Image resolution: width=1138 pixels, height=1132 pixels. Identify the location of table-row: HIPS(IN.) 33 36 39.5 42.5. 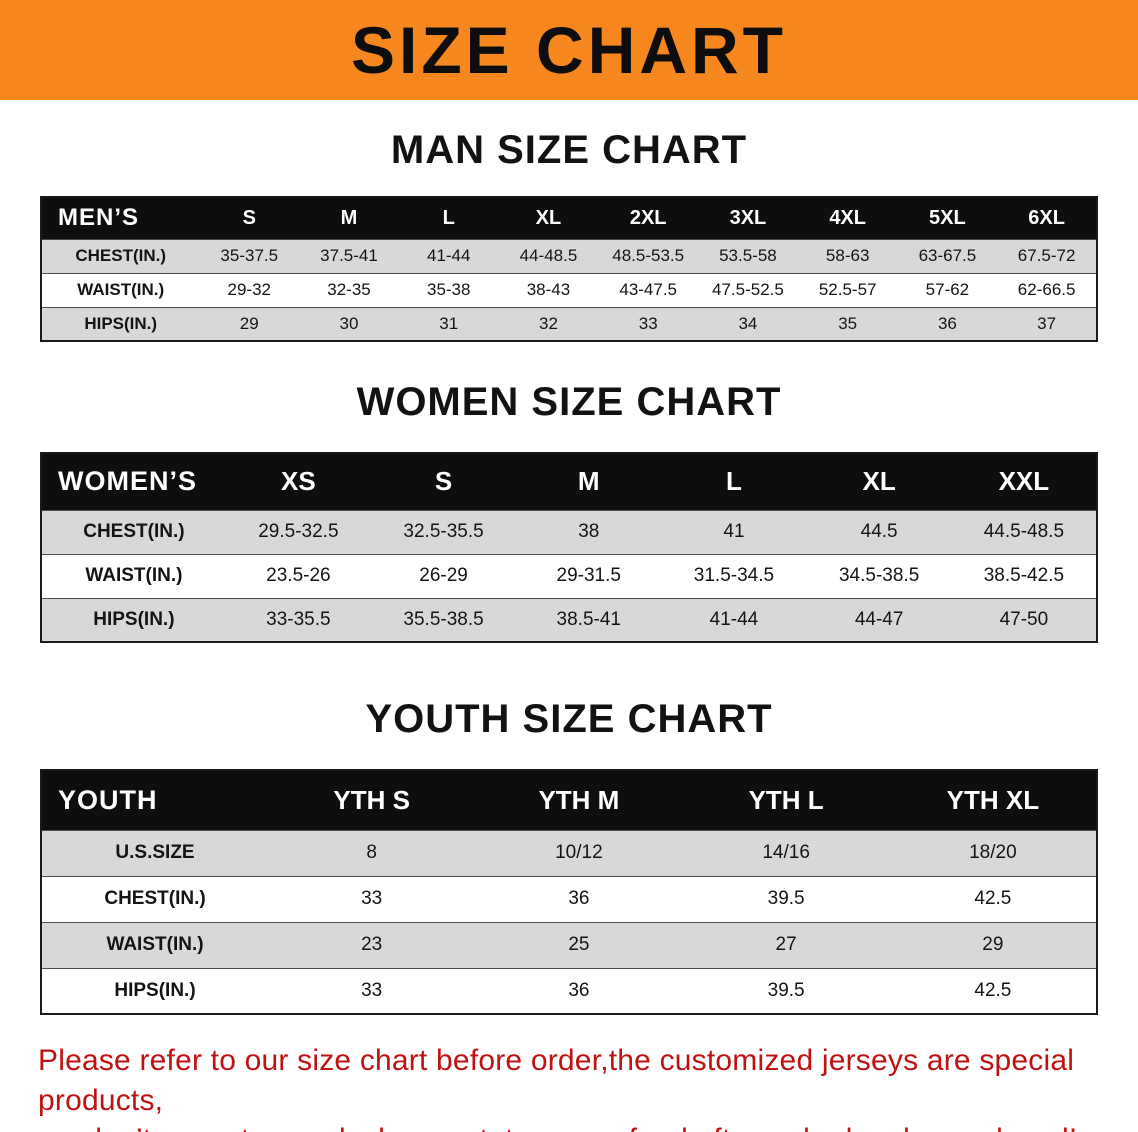
(569, 990).